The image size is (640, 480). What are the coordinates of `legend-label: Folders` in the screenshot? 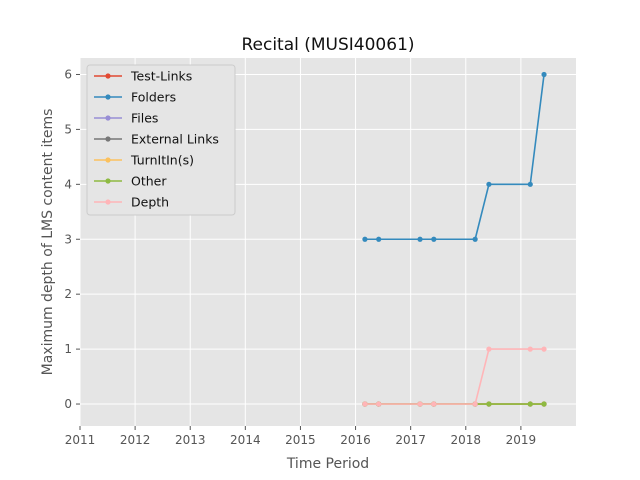 It's located at (153, 97).